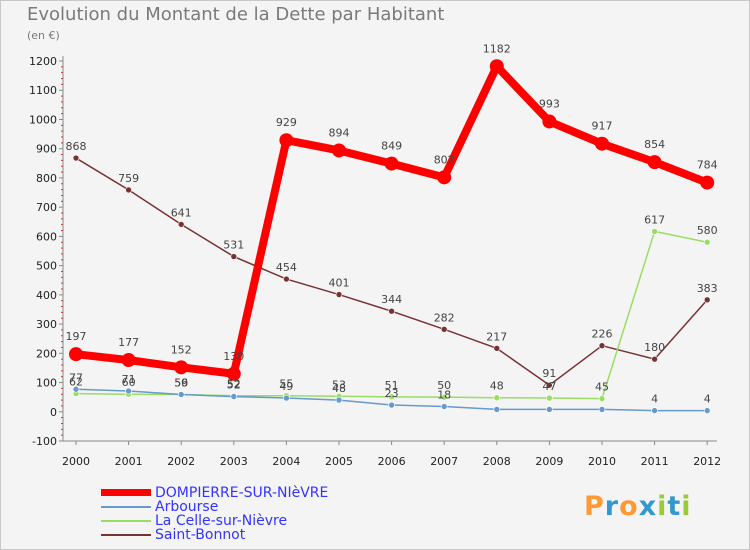 The height and width of the screenshot is (550, 750). Describe the element at coordinates (46, 178) in the screenshot. I see `y-tick-label: 800` at that location.